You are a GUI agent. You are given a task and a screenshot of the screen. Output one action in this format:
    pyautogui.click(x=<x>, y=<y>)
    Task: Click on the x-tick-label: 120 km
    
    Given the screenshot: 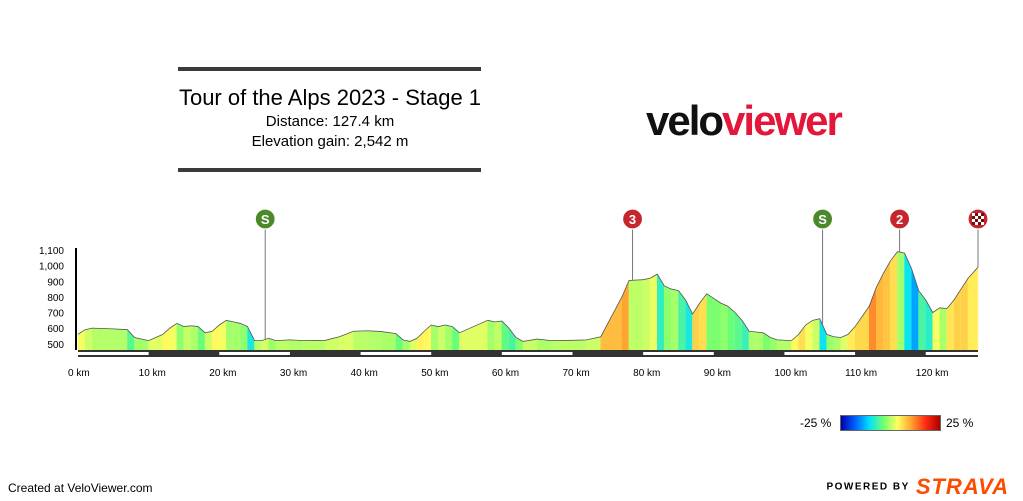 What is the action you would take?
    pyautogui.click(x=932, y=373)
    